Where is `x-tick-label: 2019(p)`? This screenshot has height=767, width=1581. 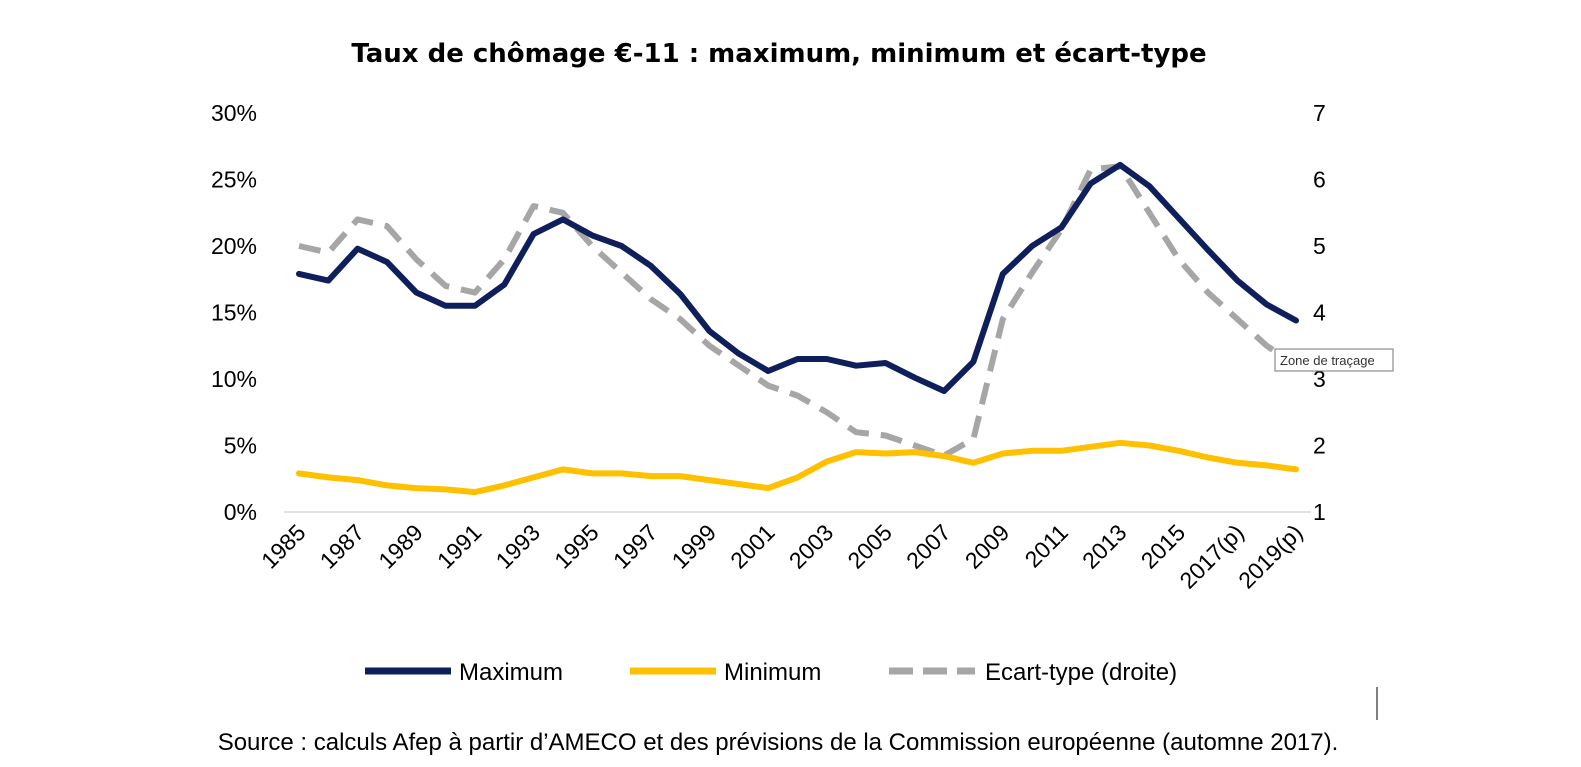 x-tick-label: 2019(p) is located at coordinates (1270, 556).